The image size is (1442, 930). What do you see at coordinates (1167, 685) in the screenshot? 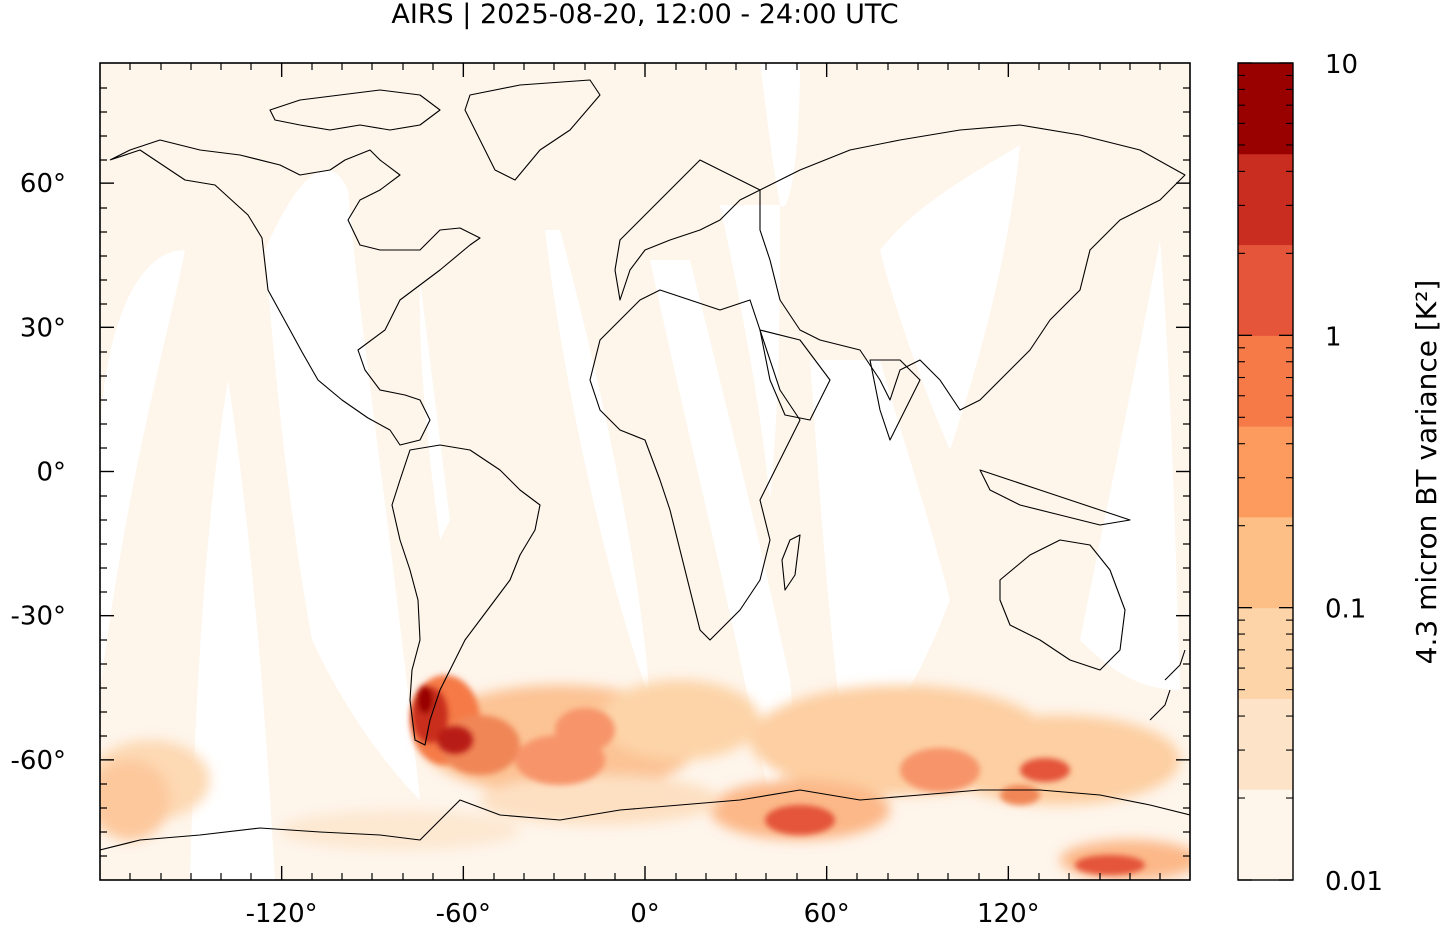
I see `coastline-new-zealand` at bounding box center [1167, 685].